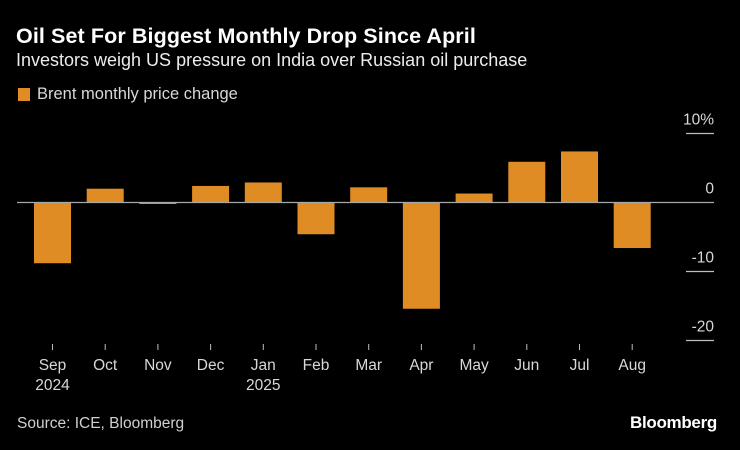 The image size is (740, 450). Describe the element at coordinates (263, 365) in the screenshot. I see `x-tick-label: Jan` at that location.